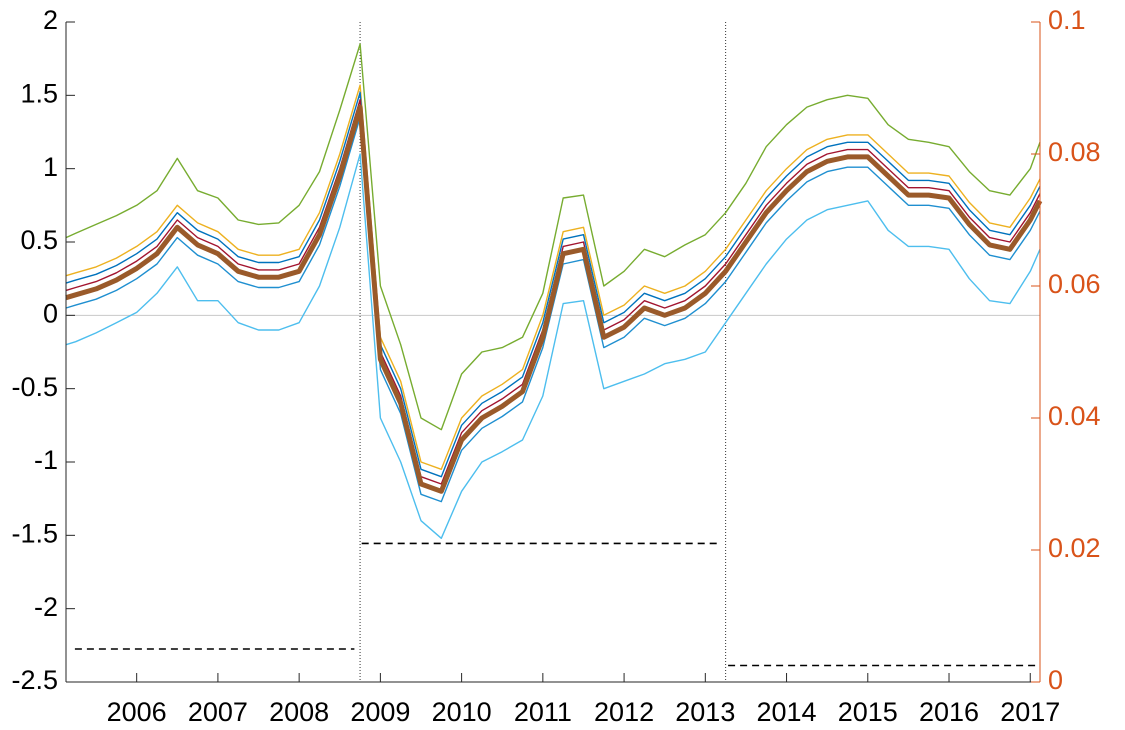 Image resolution: width=1125 pixels, height=730 pixels. I want to click on y-tick-label: -2, so click(46, 607).